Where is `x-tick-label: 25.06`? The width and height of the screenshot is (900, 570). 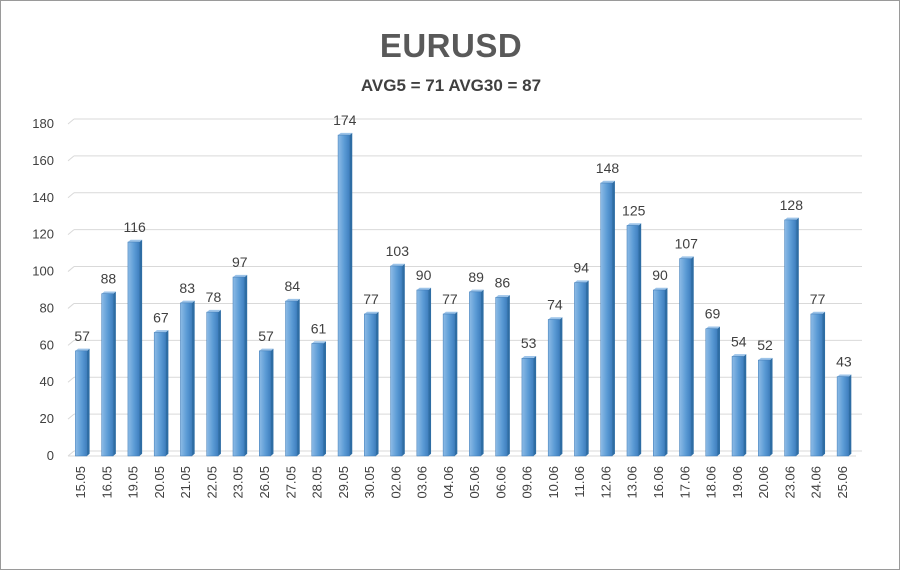
x-tick-label: 25.06 is located at coordinates (842, 482).